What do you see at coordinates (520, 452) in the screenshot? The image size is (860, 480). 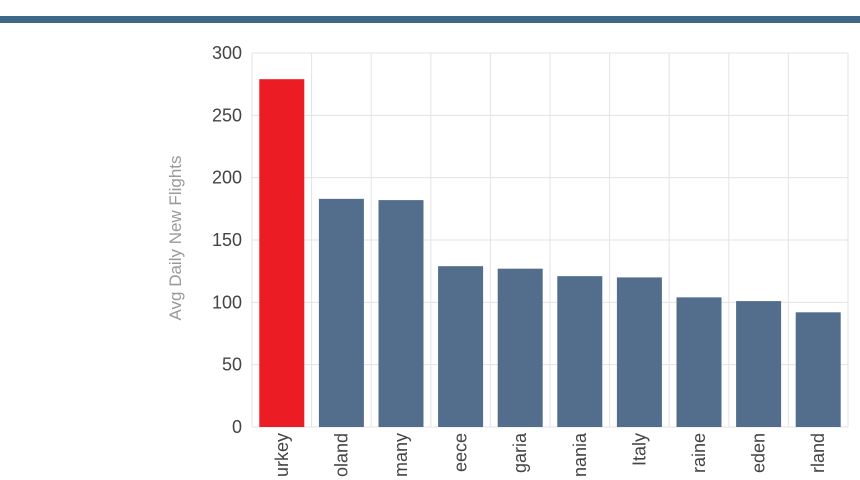 I see `x-tick-label: garia` at bounding box center [520, 452].